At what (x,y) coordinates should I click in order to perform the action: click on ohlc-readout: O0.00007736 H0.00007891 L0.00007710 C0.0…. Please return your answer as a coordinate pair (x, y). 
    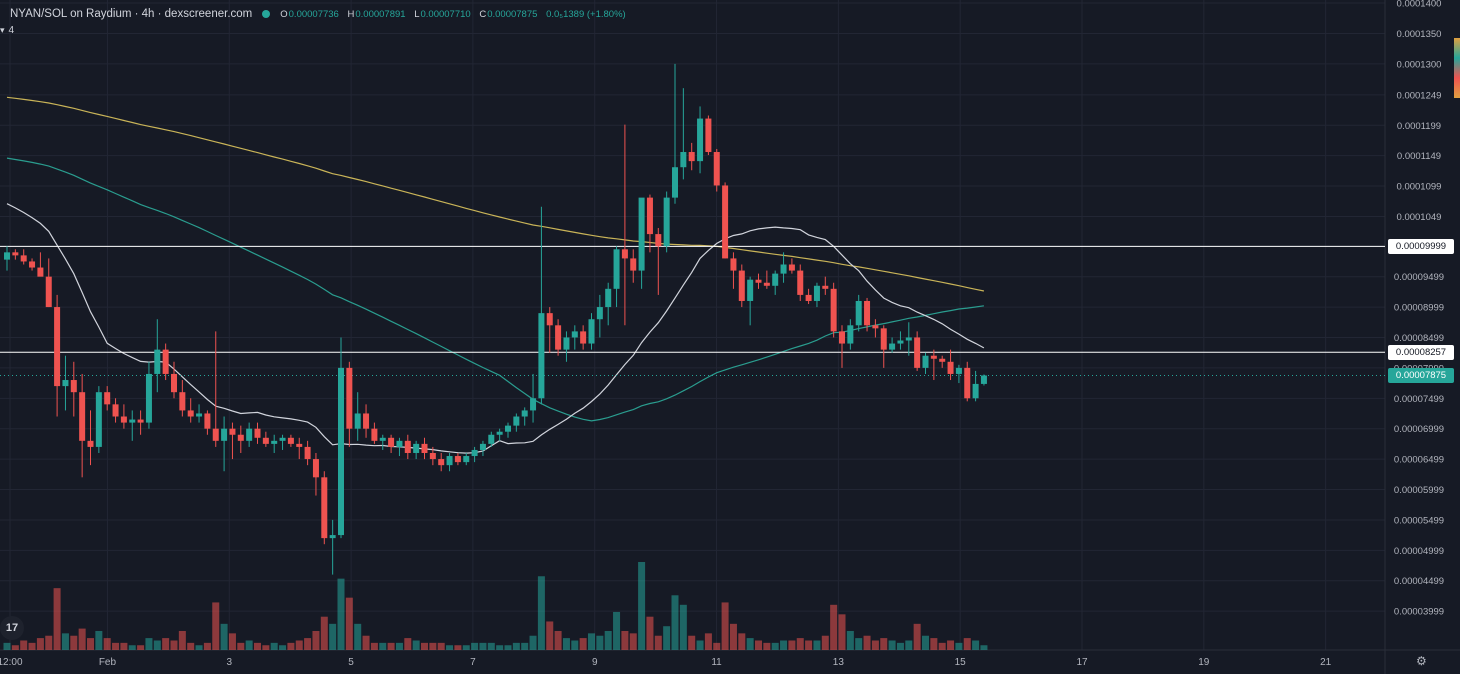
    Looking at the image, I should click on (455, 14).